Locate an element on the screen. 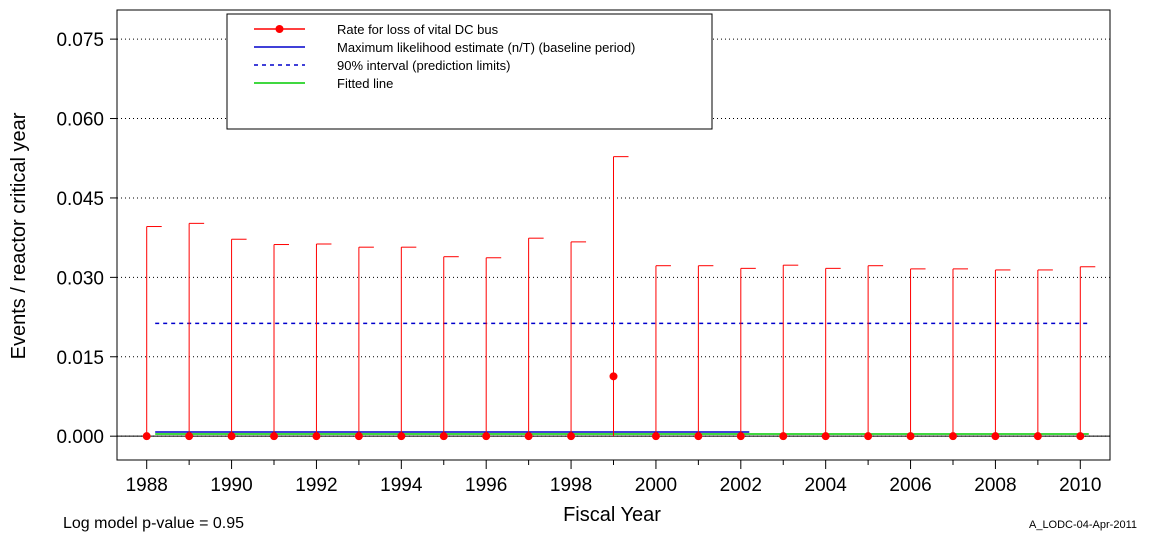  x-axis-title: Fiscal Year is located at coordinates (612, 515).